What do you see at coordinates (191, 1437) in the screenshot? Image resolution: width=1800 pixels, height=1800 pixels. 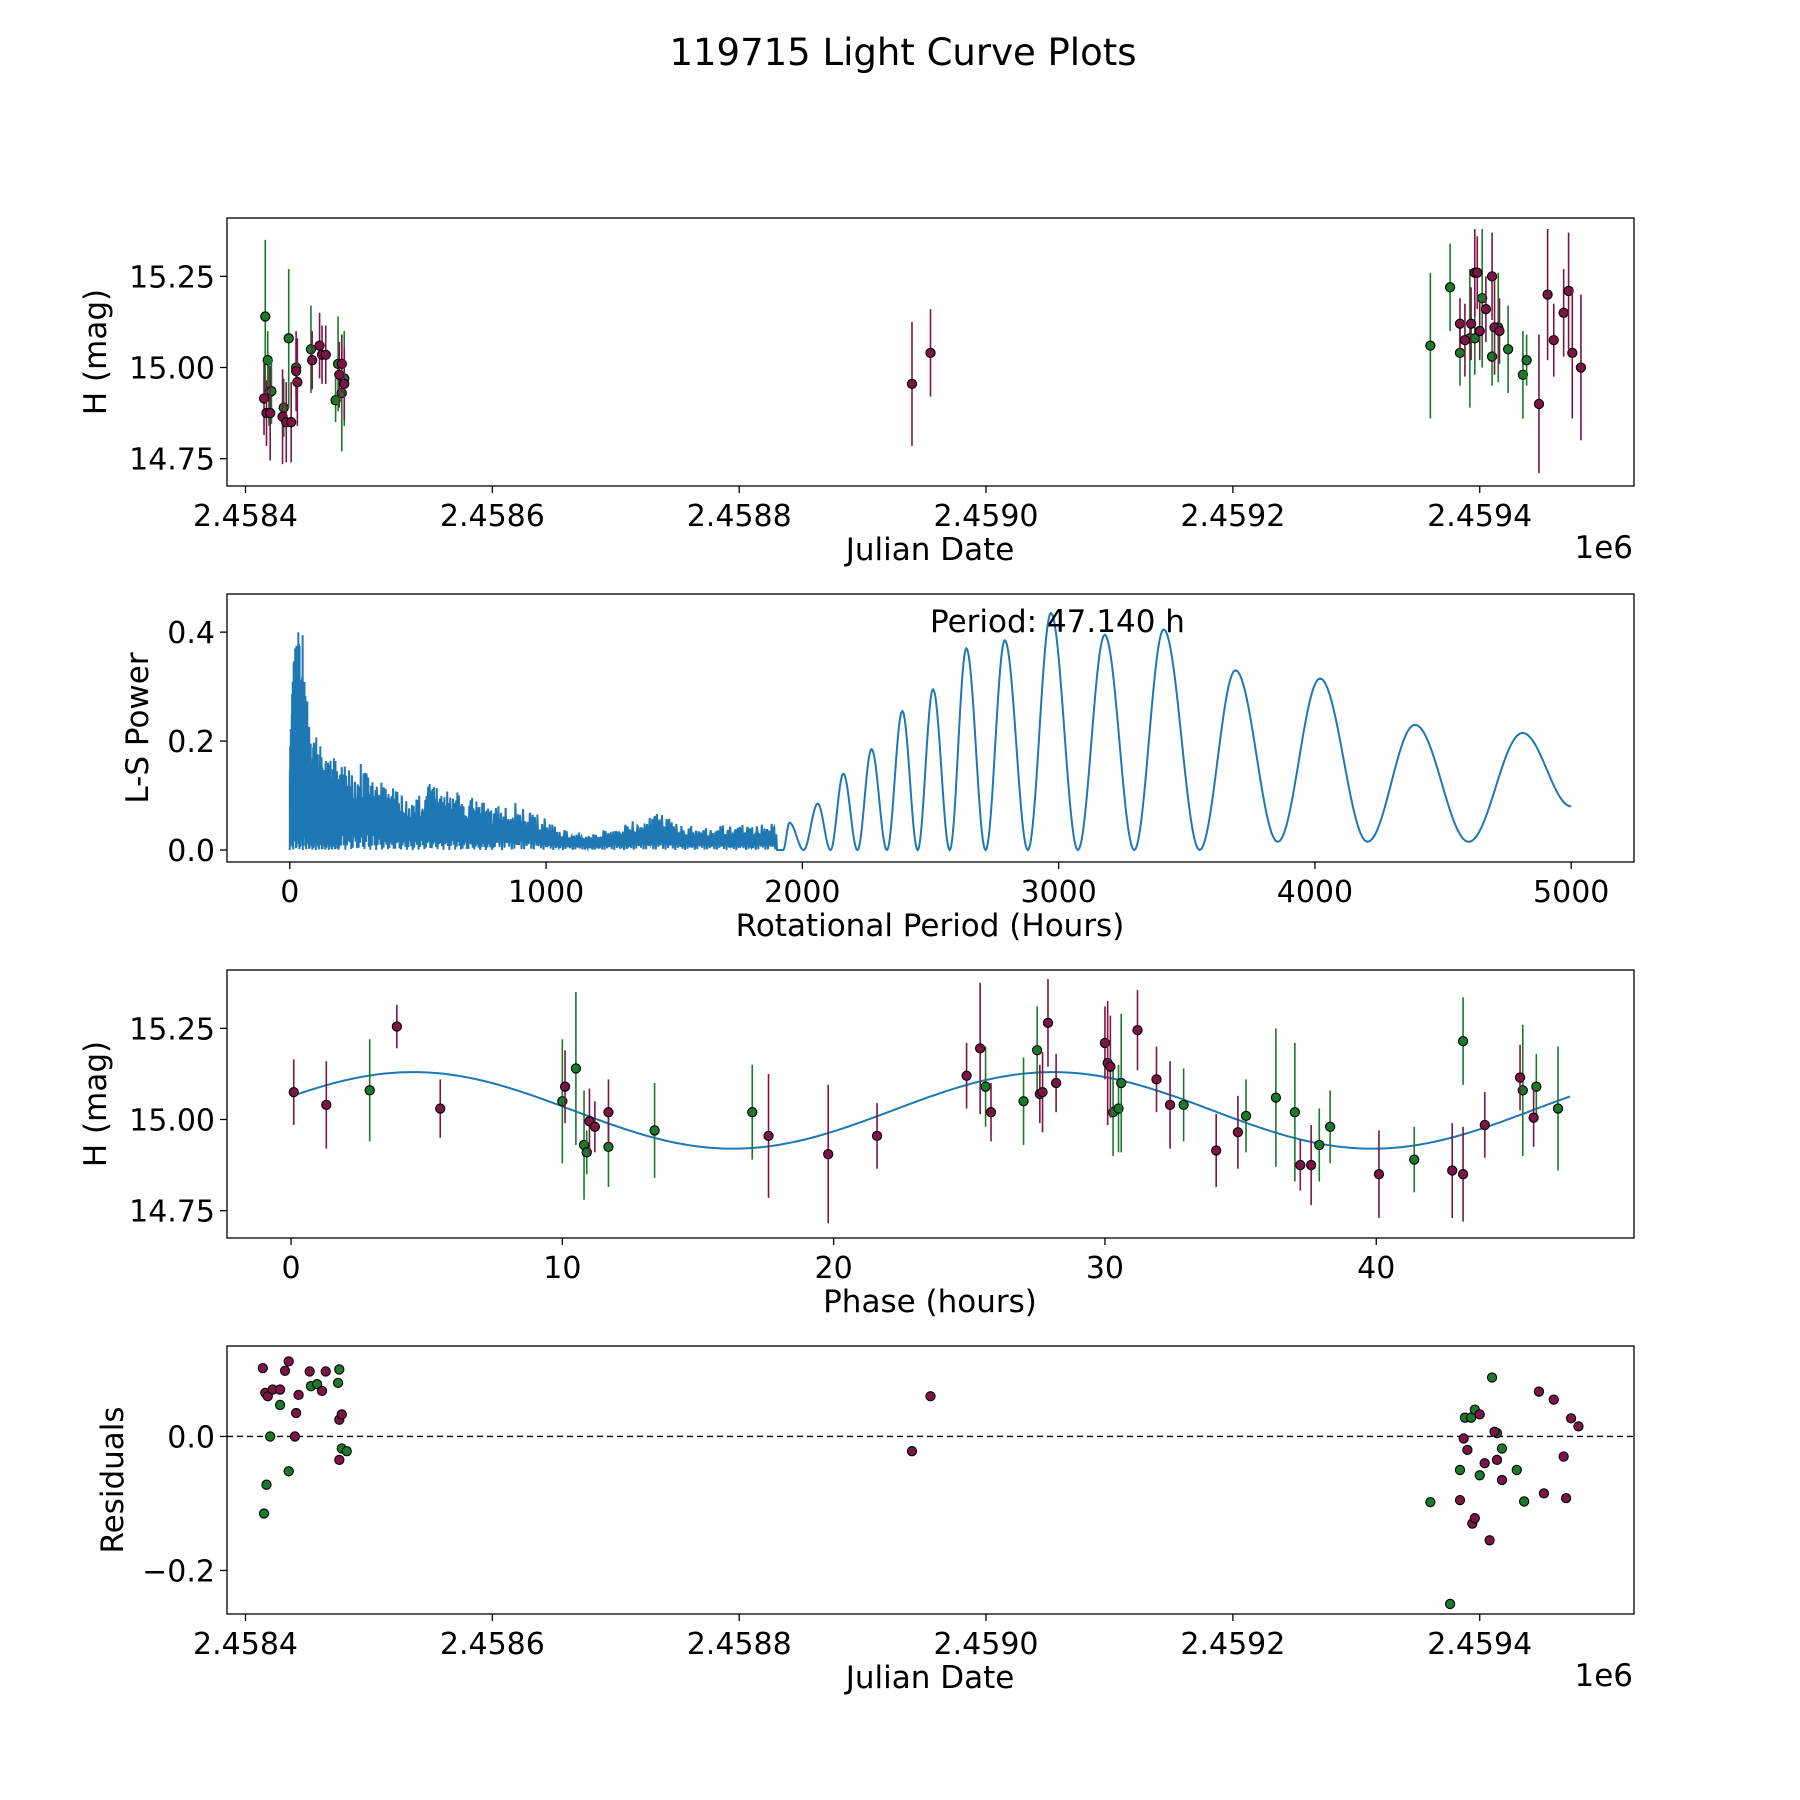 I see `residuals-y-tick-label: 0.0` at bounding box center [191, 1437].